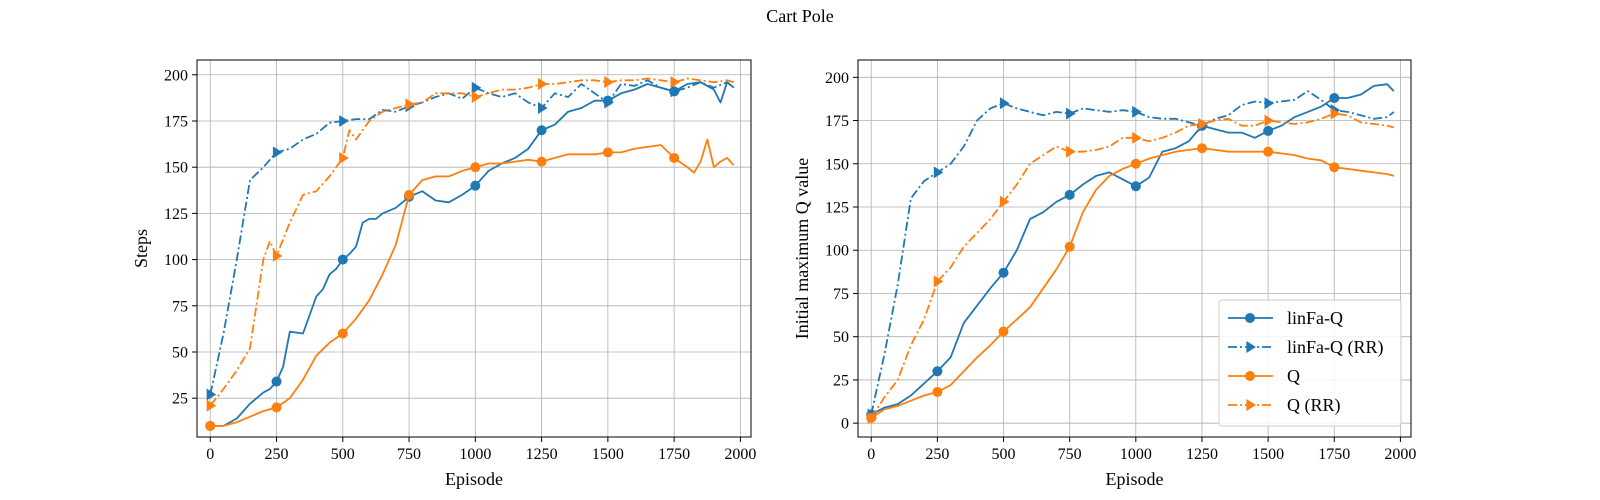 The image size is (1600, 500). Describe the element at coordinates (800, 16) in the screenshot. I see `figure-title: Cart Pole` at that location.